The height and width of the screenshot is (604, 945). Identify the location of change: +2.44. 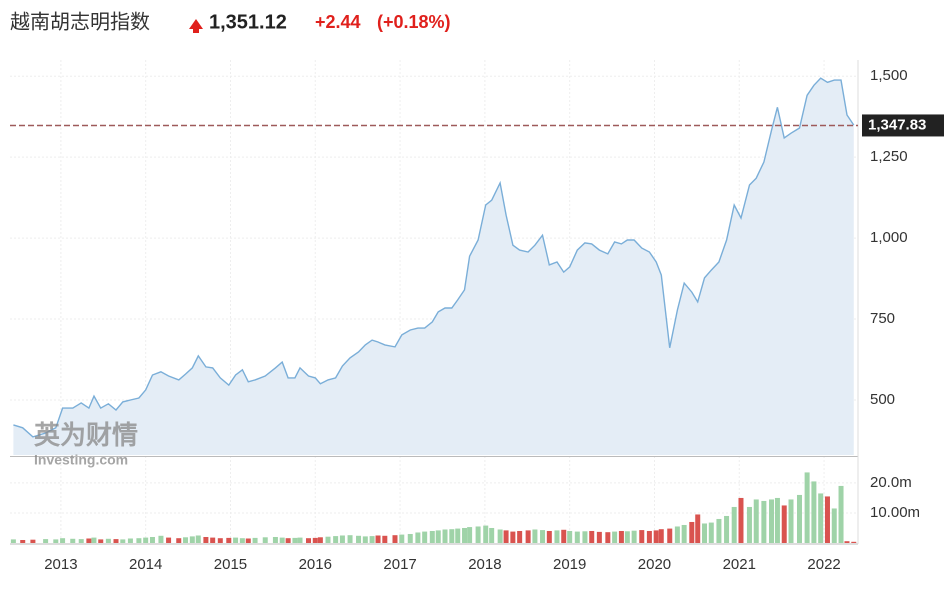
(338, 22).